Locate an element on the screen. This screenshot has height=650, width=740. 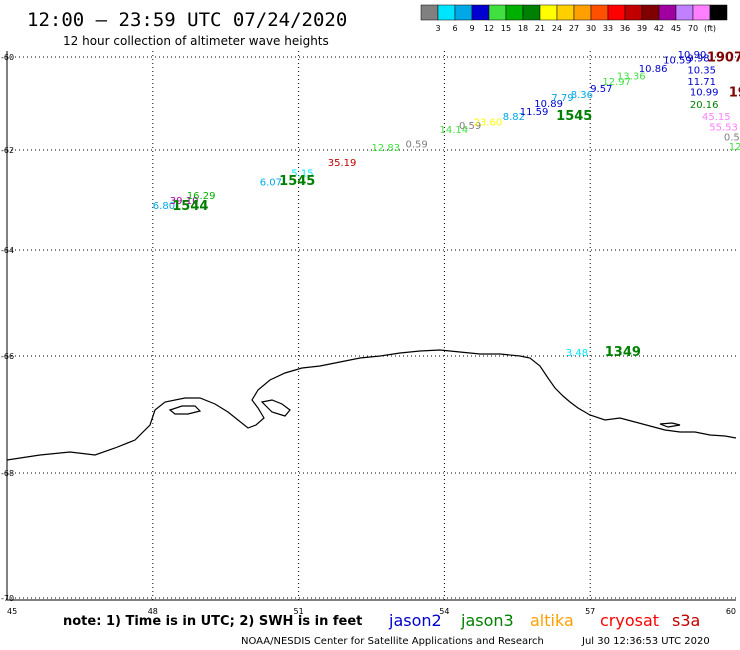
longitude-tick-label: 54 is located at coordinates (444, 611).